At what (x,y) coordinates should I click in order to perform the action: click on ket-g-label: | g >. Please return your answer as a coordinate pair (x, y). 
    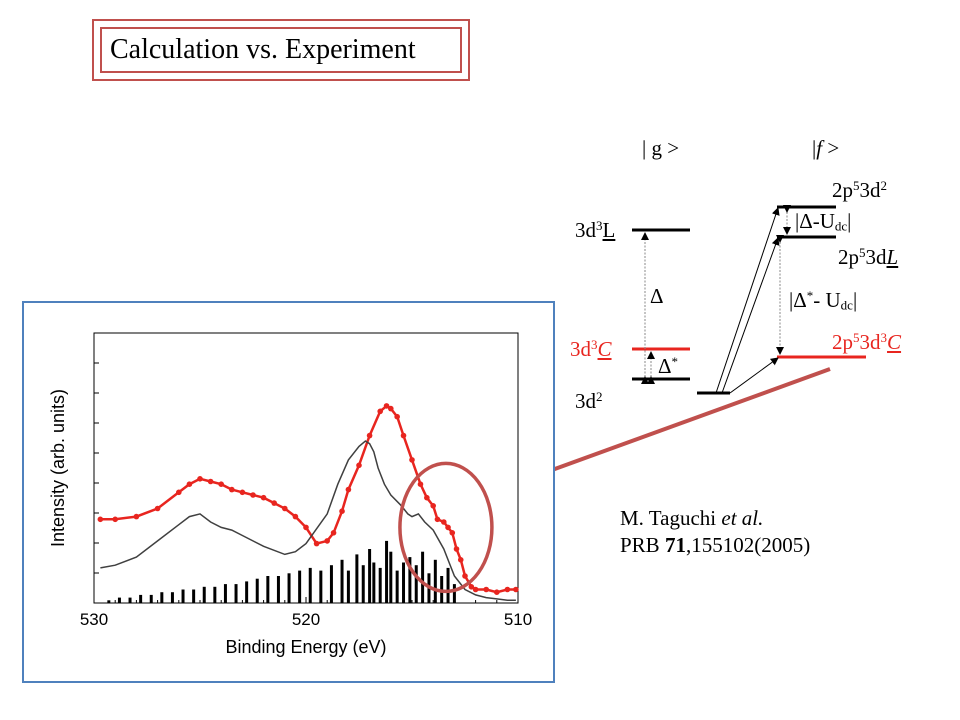
    Looking at the image, I should click on (661, 148).